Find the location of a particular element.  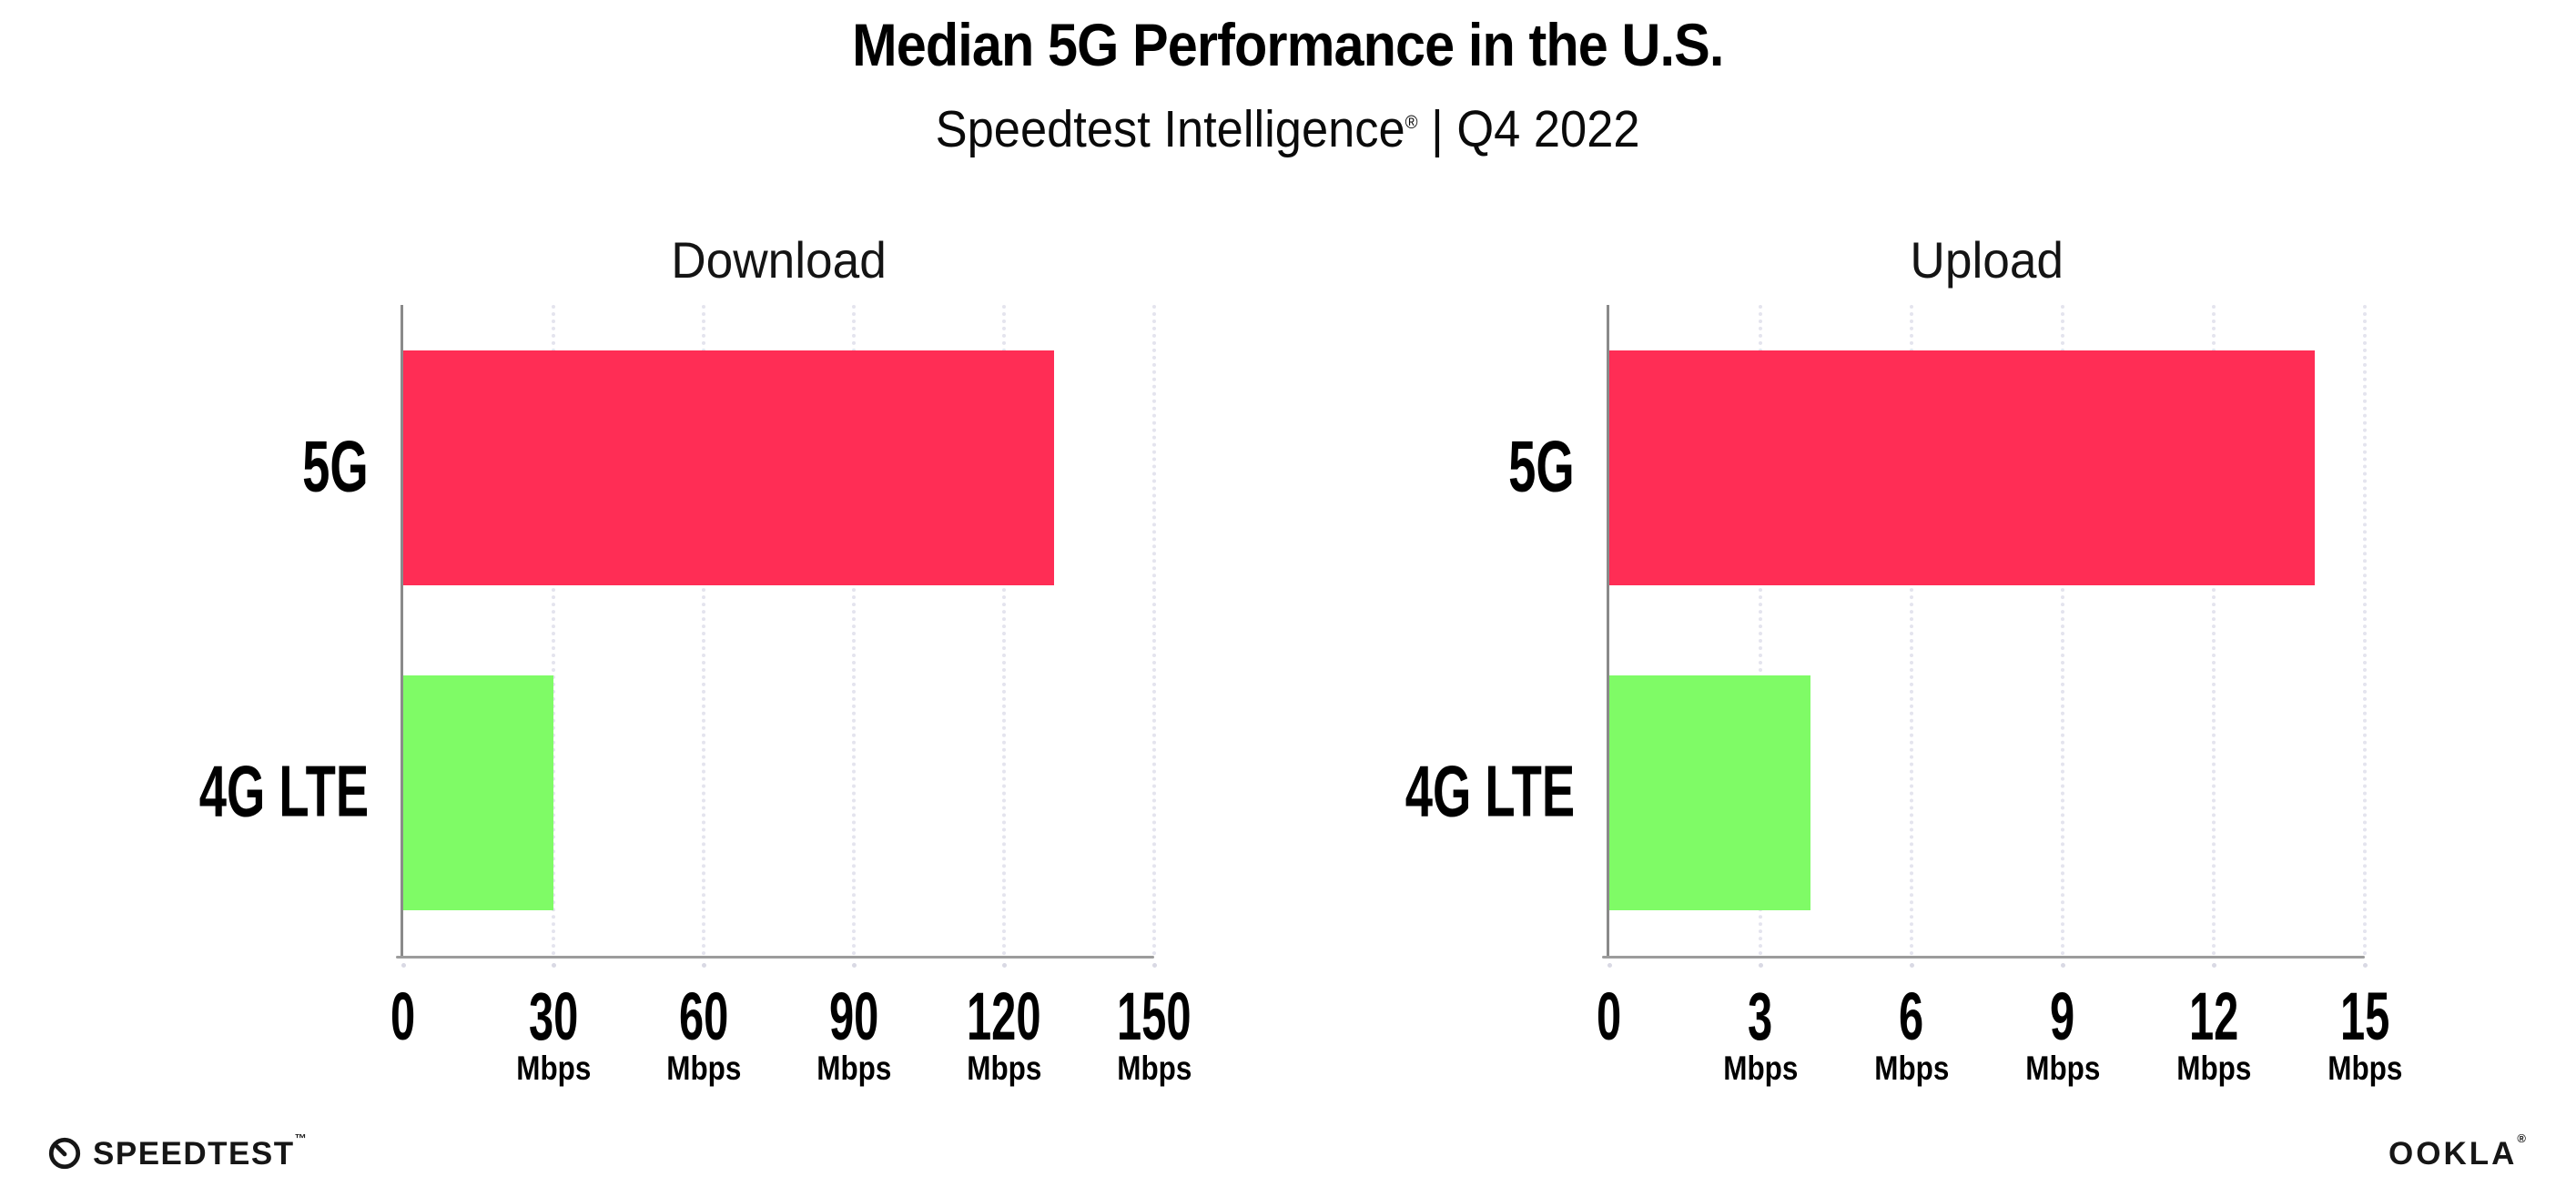

subtitle-period: | Q4 2022 is located at coordinates (1535, 129).